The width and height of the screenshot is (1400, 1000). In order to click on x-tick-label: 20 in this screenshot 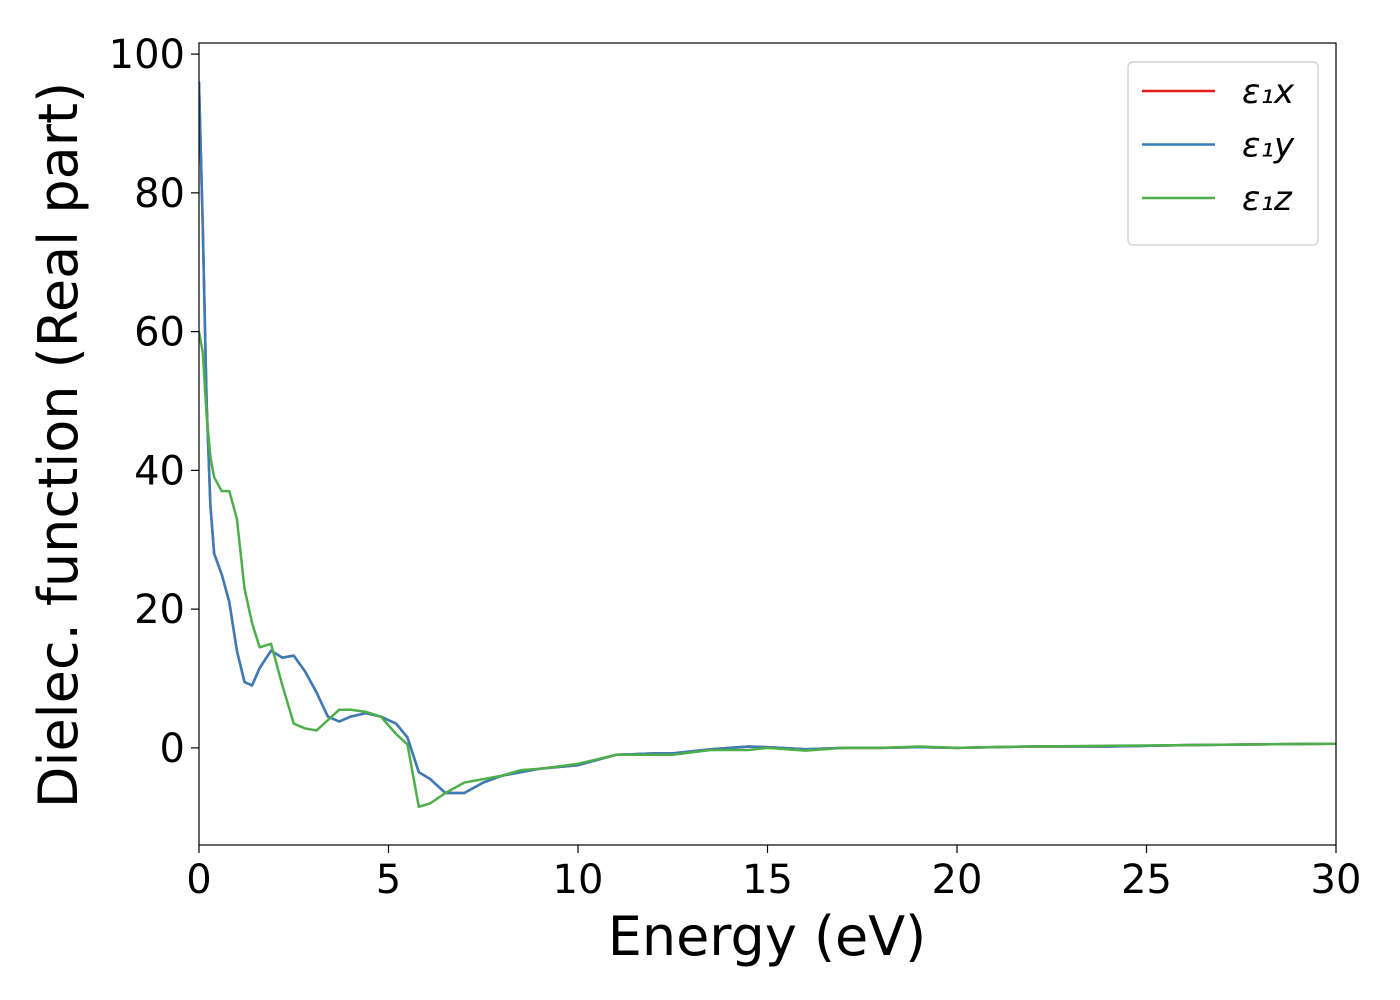, I will do `click(957, 880)`.